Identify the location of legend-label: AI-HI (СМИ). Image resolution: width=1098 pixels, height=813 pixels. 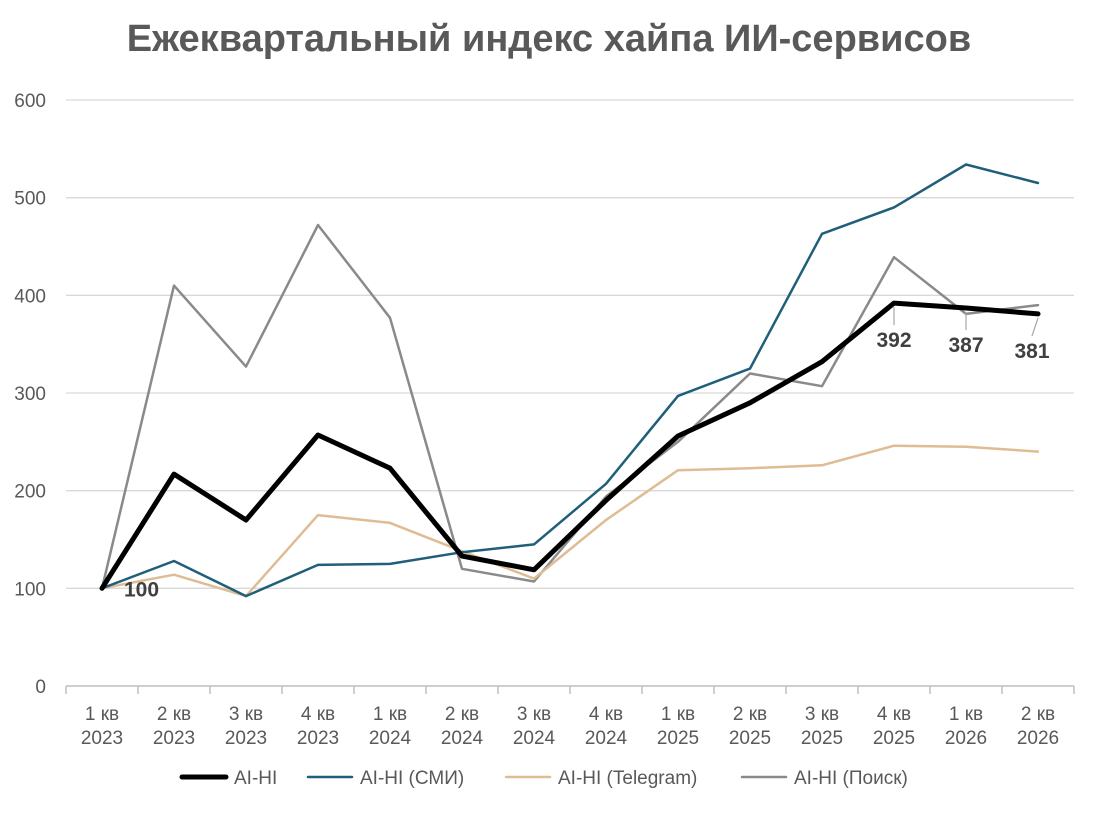
(412, 778).